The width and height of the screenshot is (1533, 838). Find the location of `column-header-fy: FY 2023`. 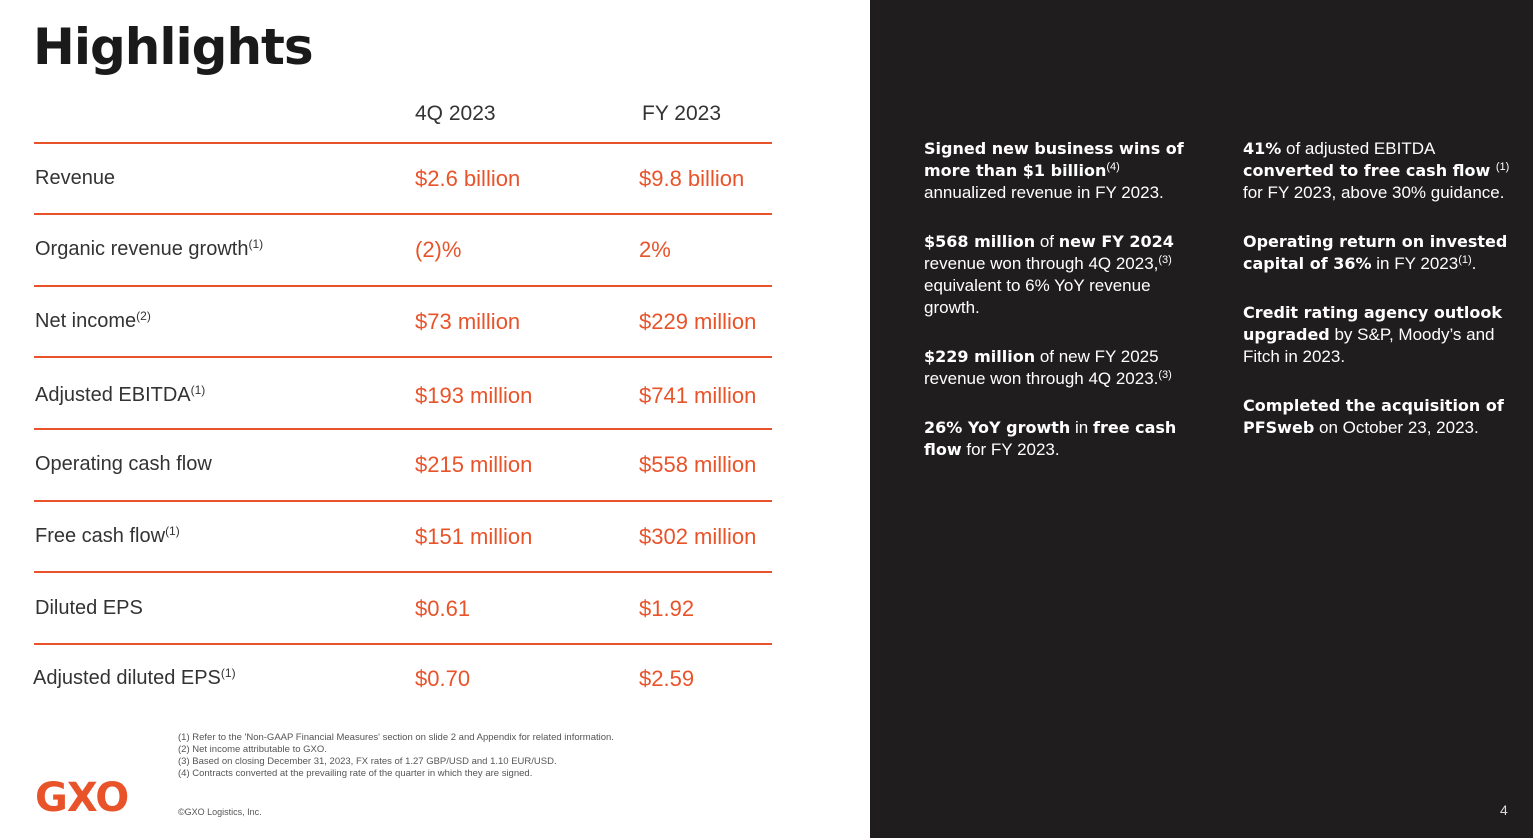

column-header-fy: FY 2023 is located at coordinates (682, 113).